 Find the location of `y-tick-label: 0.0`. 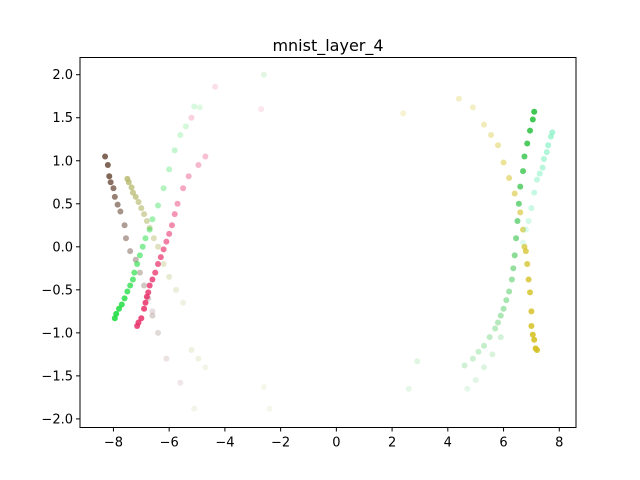

y-tick-label: 0.0 is located at coordinates (62, 247).